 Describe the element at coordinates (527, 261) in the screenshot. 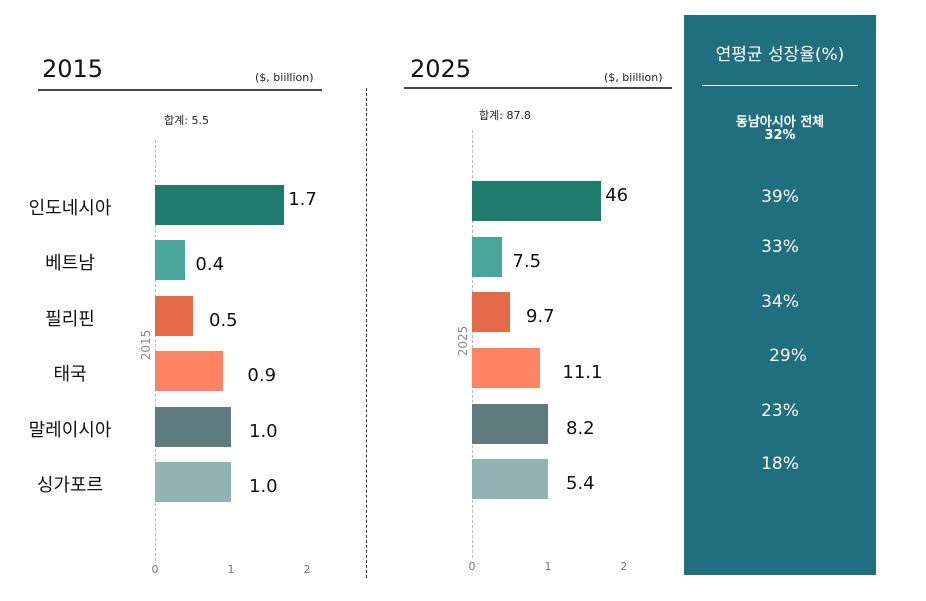

I see `data-label: 7.5` at that location.